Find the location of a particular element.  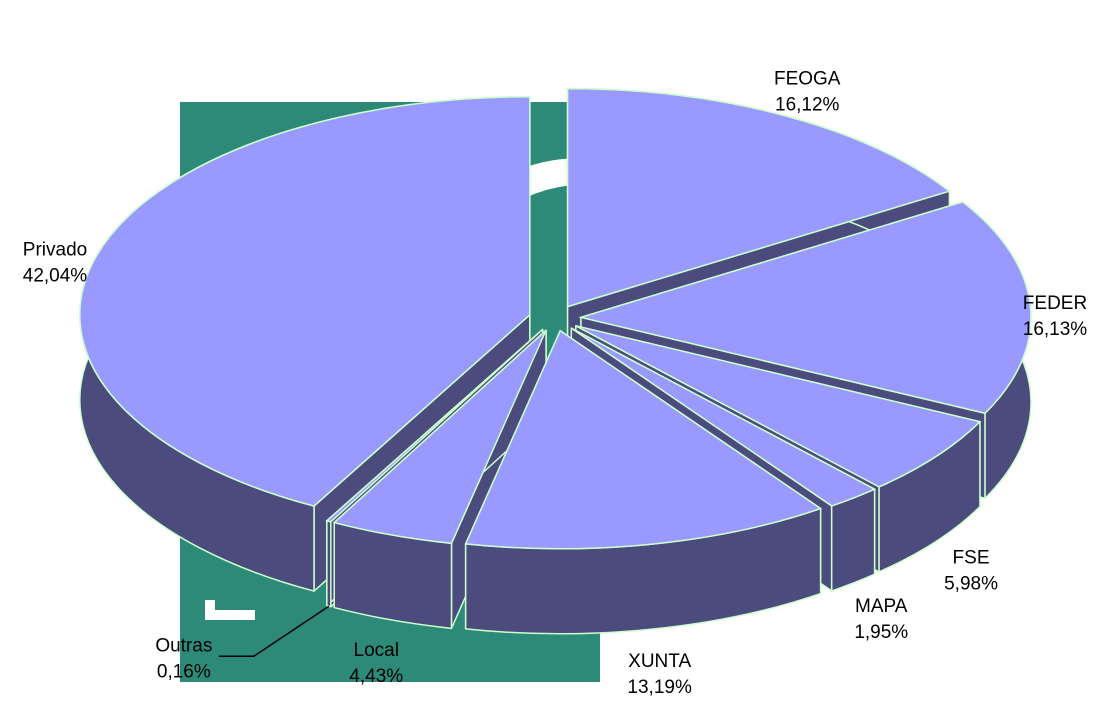

slice-label: Outras is located at coordinates (183, 645).